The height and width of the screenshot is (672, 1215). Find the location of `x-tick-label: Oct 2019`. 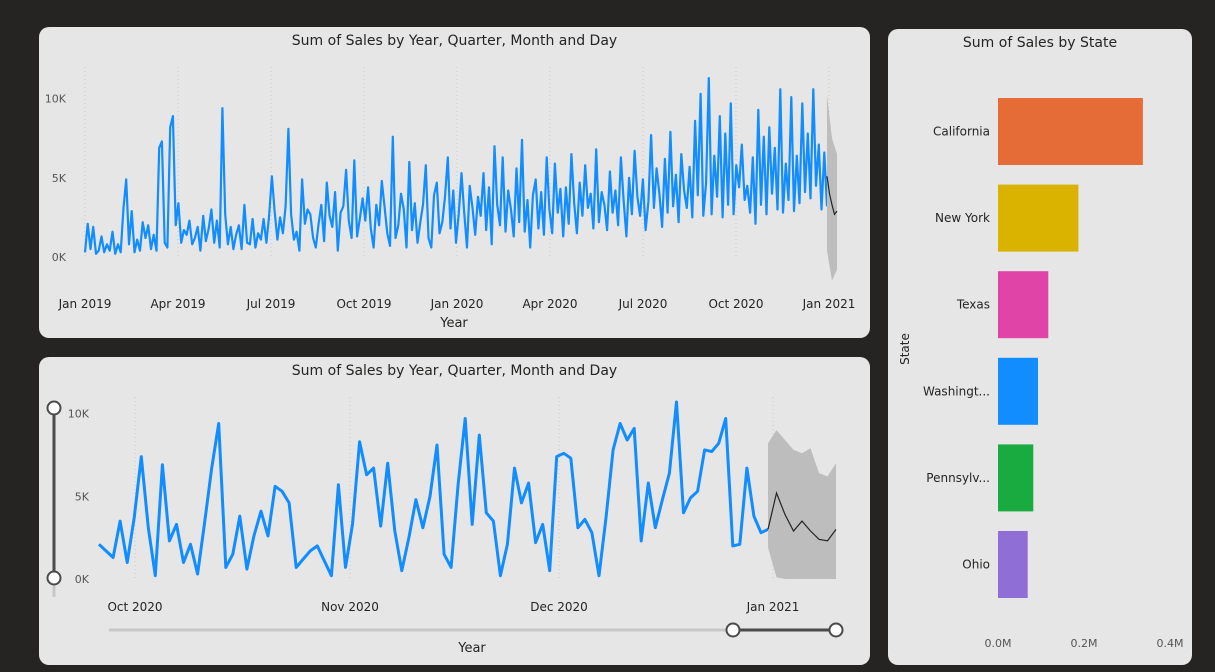

x-tick-label: Oct 2019 is located at coordinates (363, 304).